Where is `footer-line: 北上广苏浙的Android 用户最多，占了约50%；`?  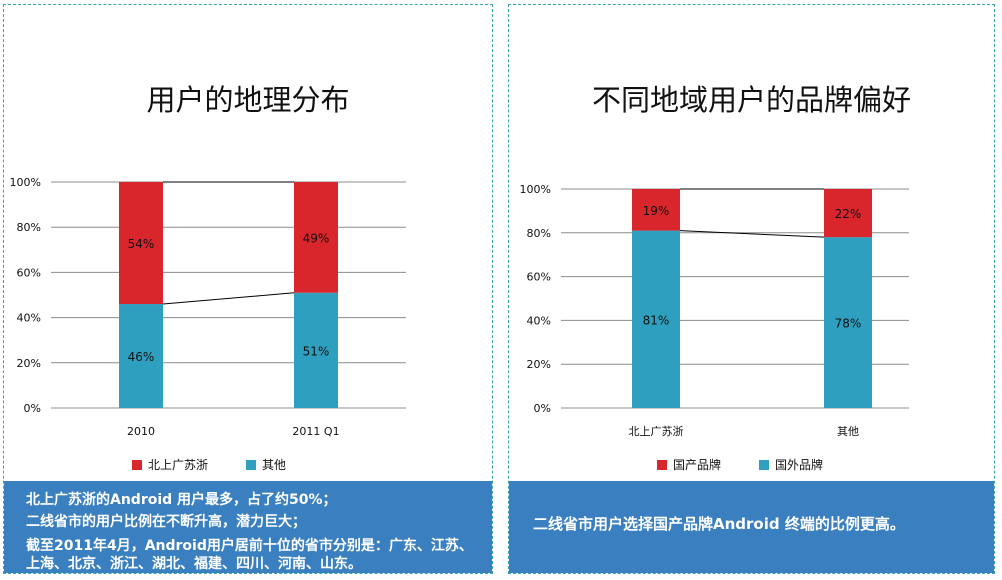
footer-line: 北上广苏浙的Android 用户最多，占了约50%； is located at coordinates (181, 500).